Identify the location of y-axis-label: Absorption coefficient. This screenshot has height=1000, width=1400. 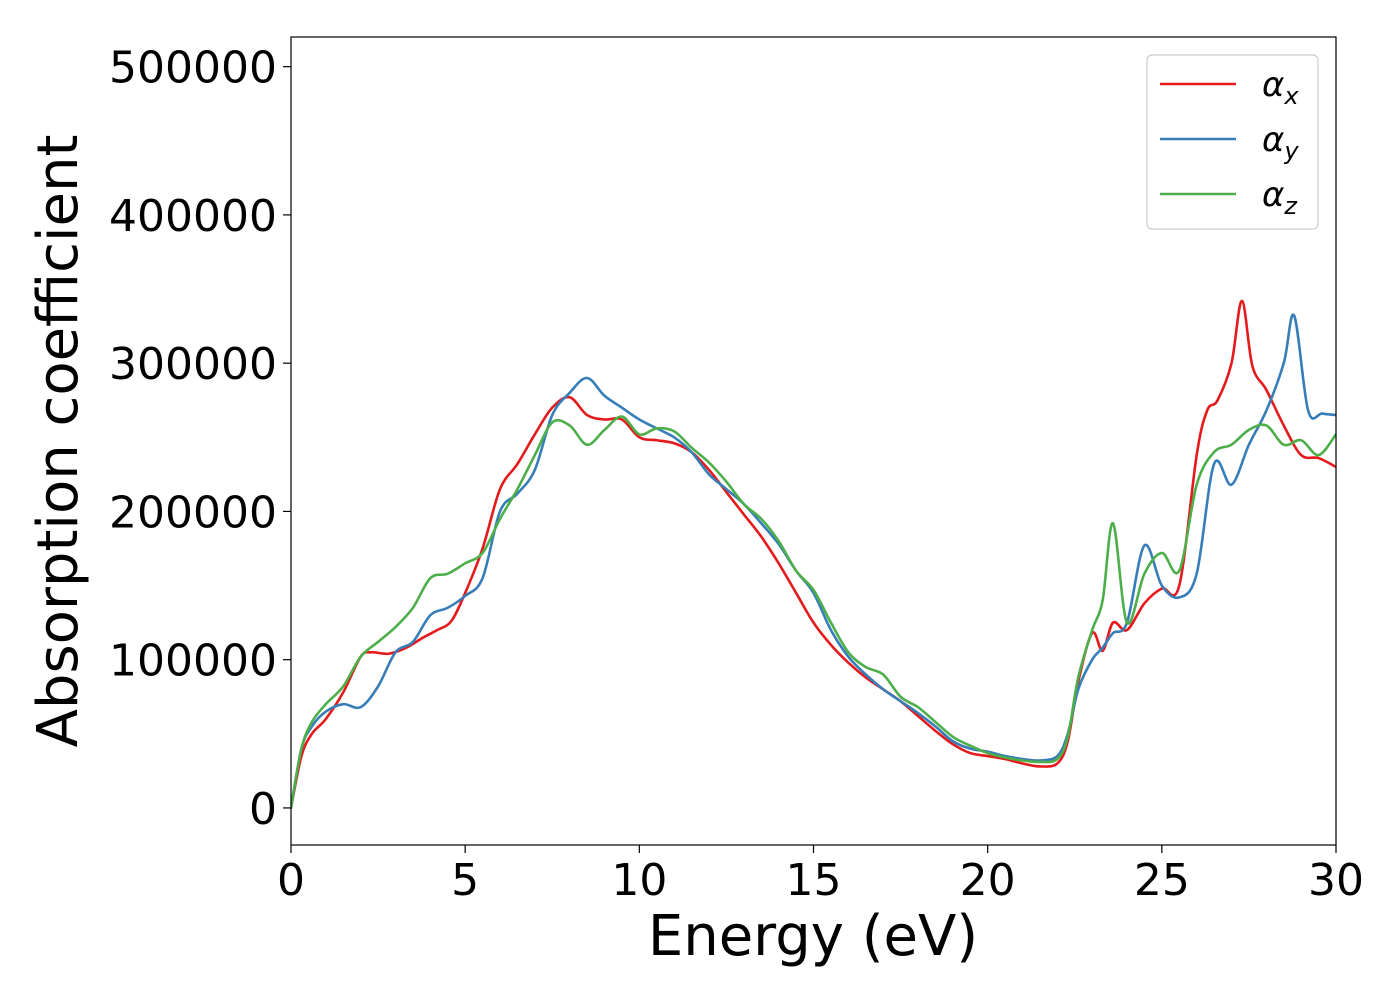
(58, 441).